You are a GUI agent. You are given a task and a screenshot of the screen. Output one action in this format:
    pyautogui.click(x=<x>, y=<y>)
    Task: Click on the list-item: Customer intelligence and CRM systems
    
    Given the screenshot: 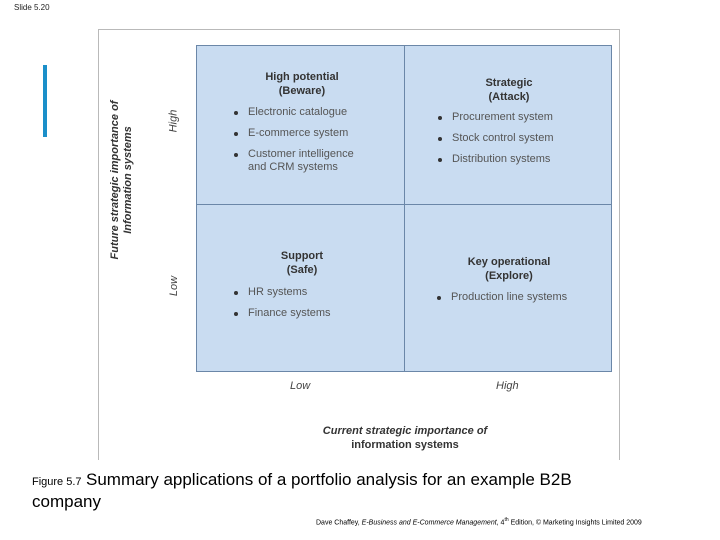 What is the action you would take?
    pyautogui.click(x=293, y=161)
    